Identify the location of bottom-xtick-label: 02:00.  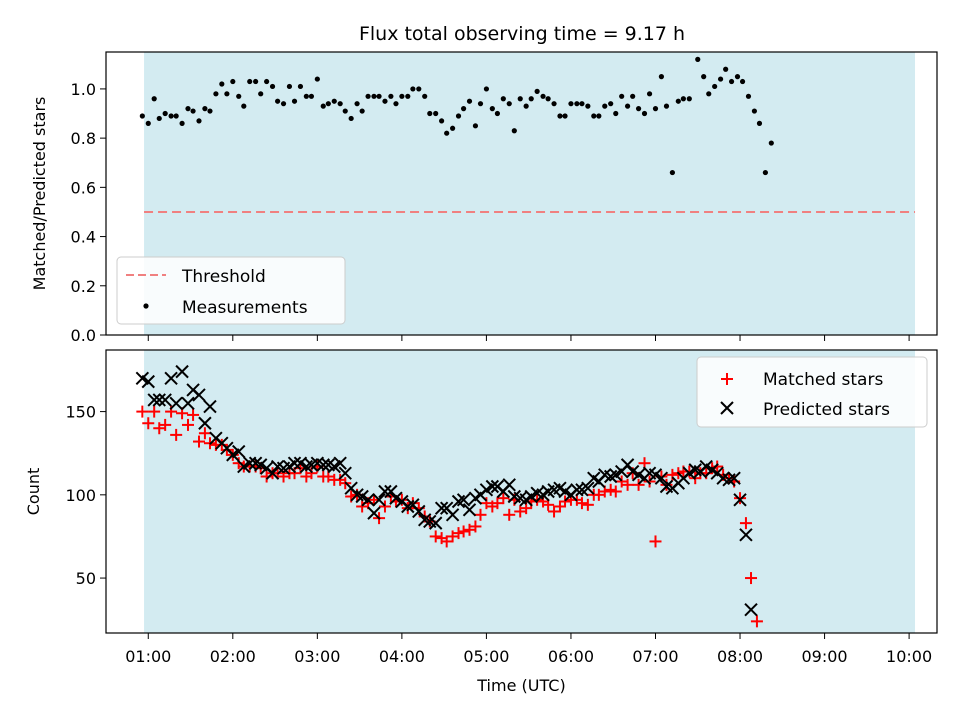
(233, 656).